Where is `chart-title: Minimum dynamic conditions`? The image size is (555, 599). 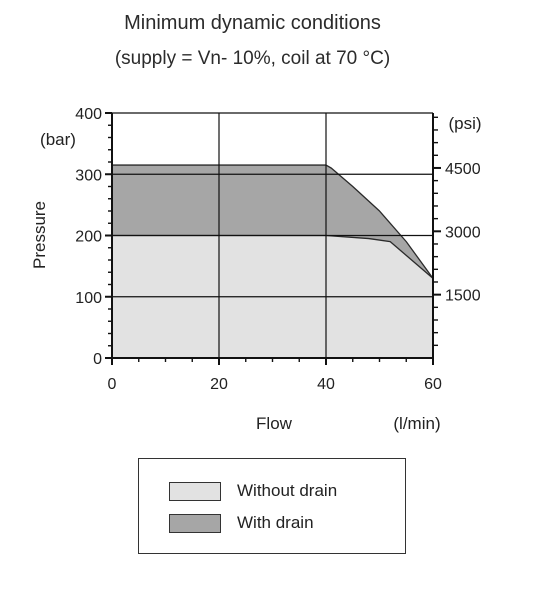 chart-title: Minimum dynamic conditions is located at coordinates (252, 23).